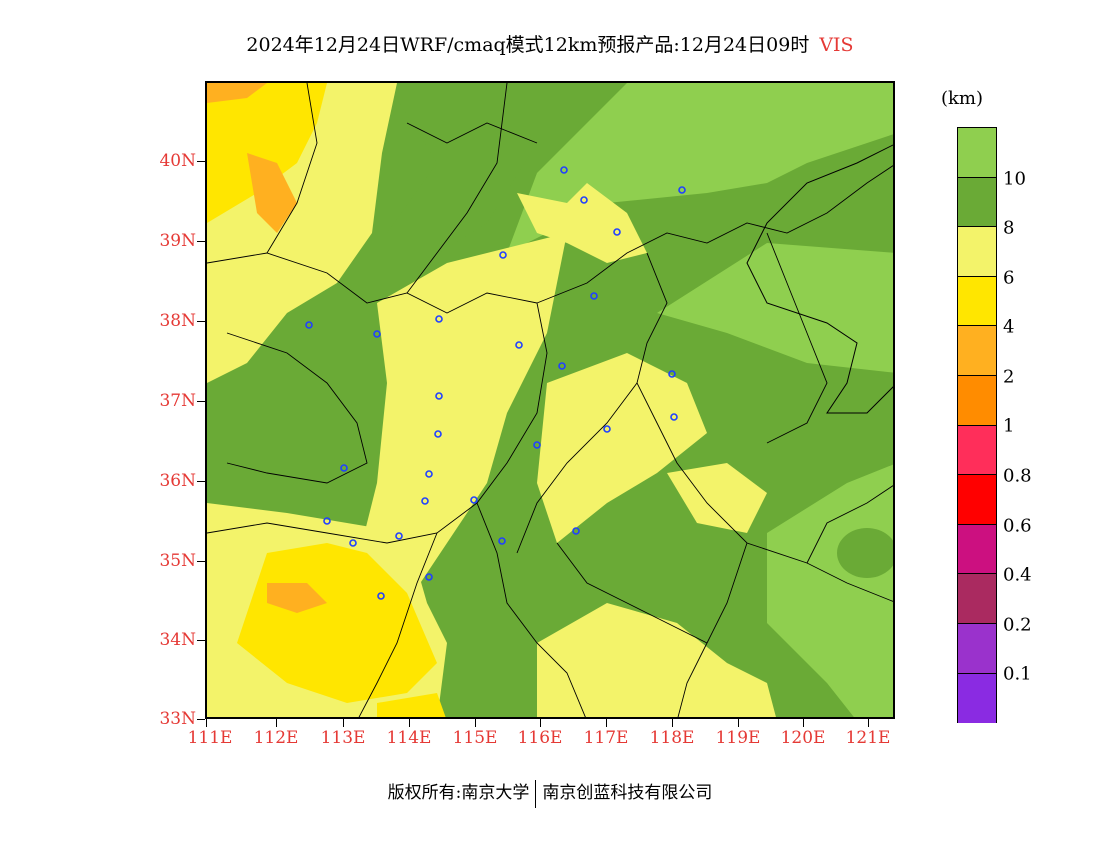 This screenshot has width=1100, height=850. I want to click on lon-label: 112E, so click(276, 738).